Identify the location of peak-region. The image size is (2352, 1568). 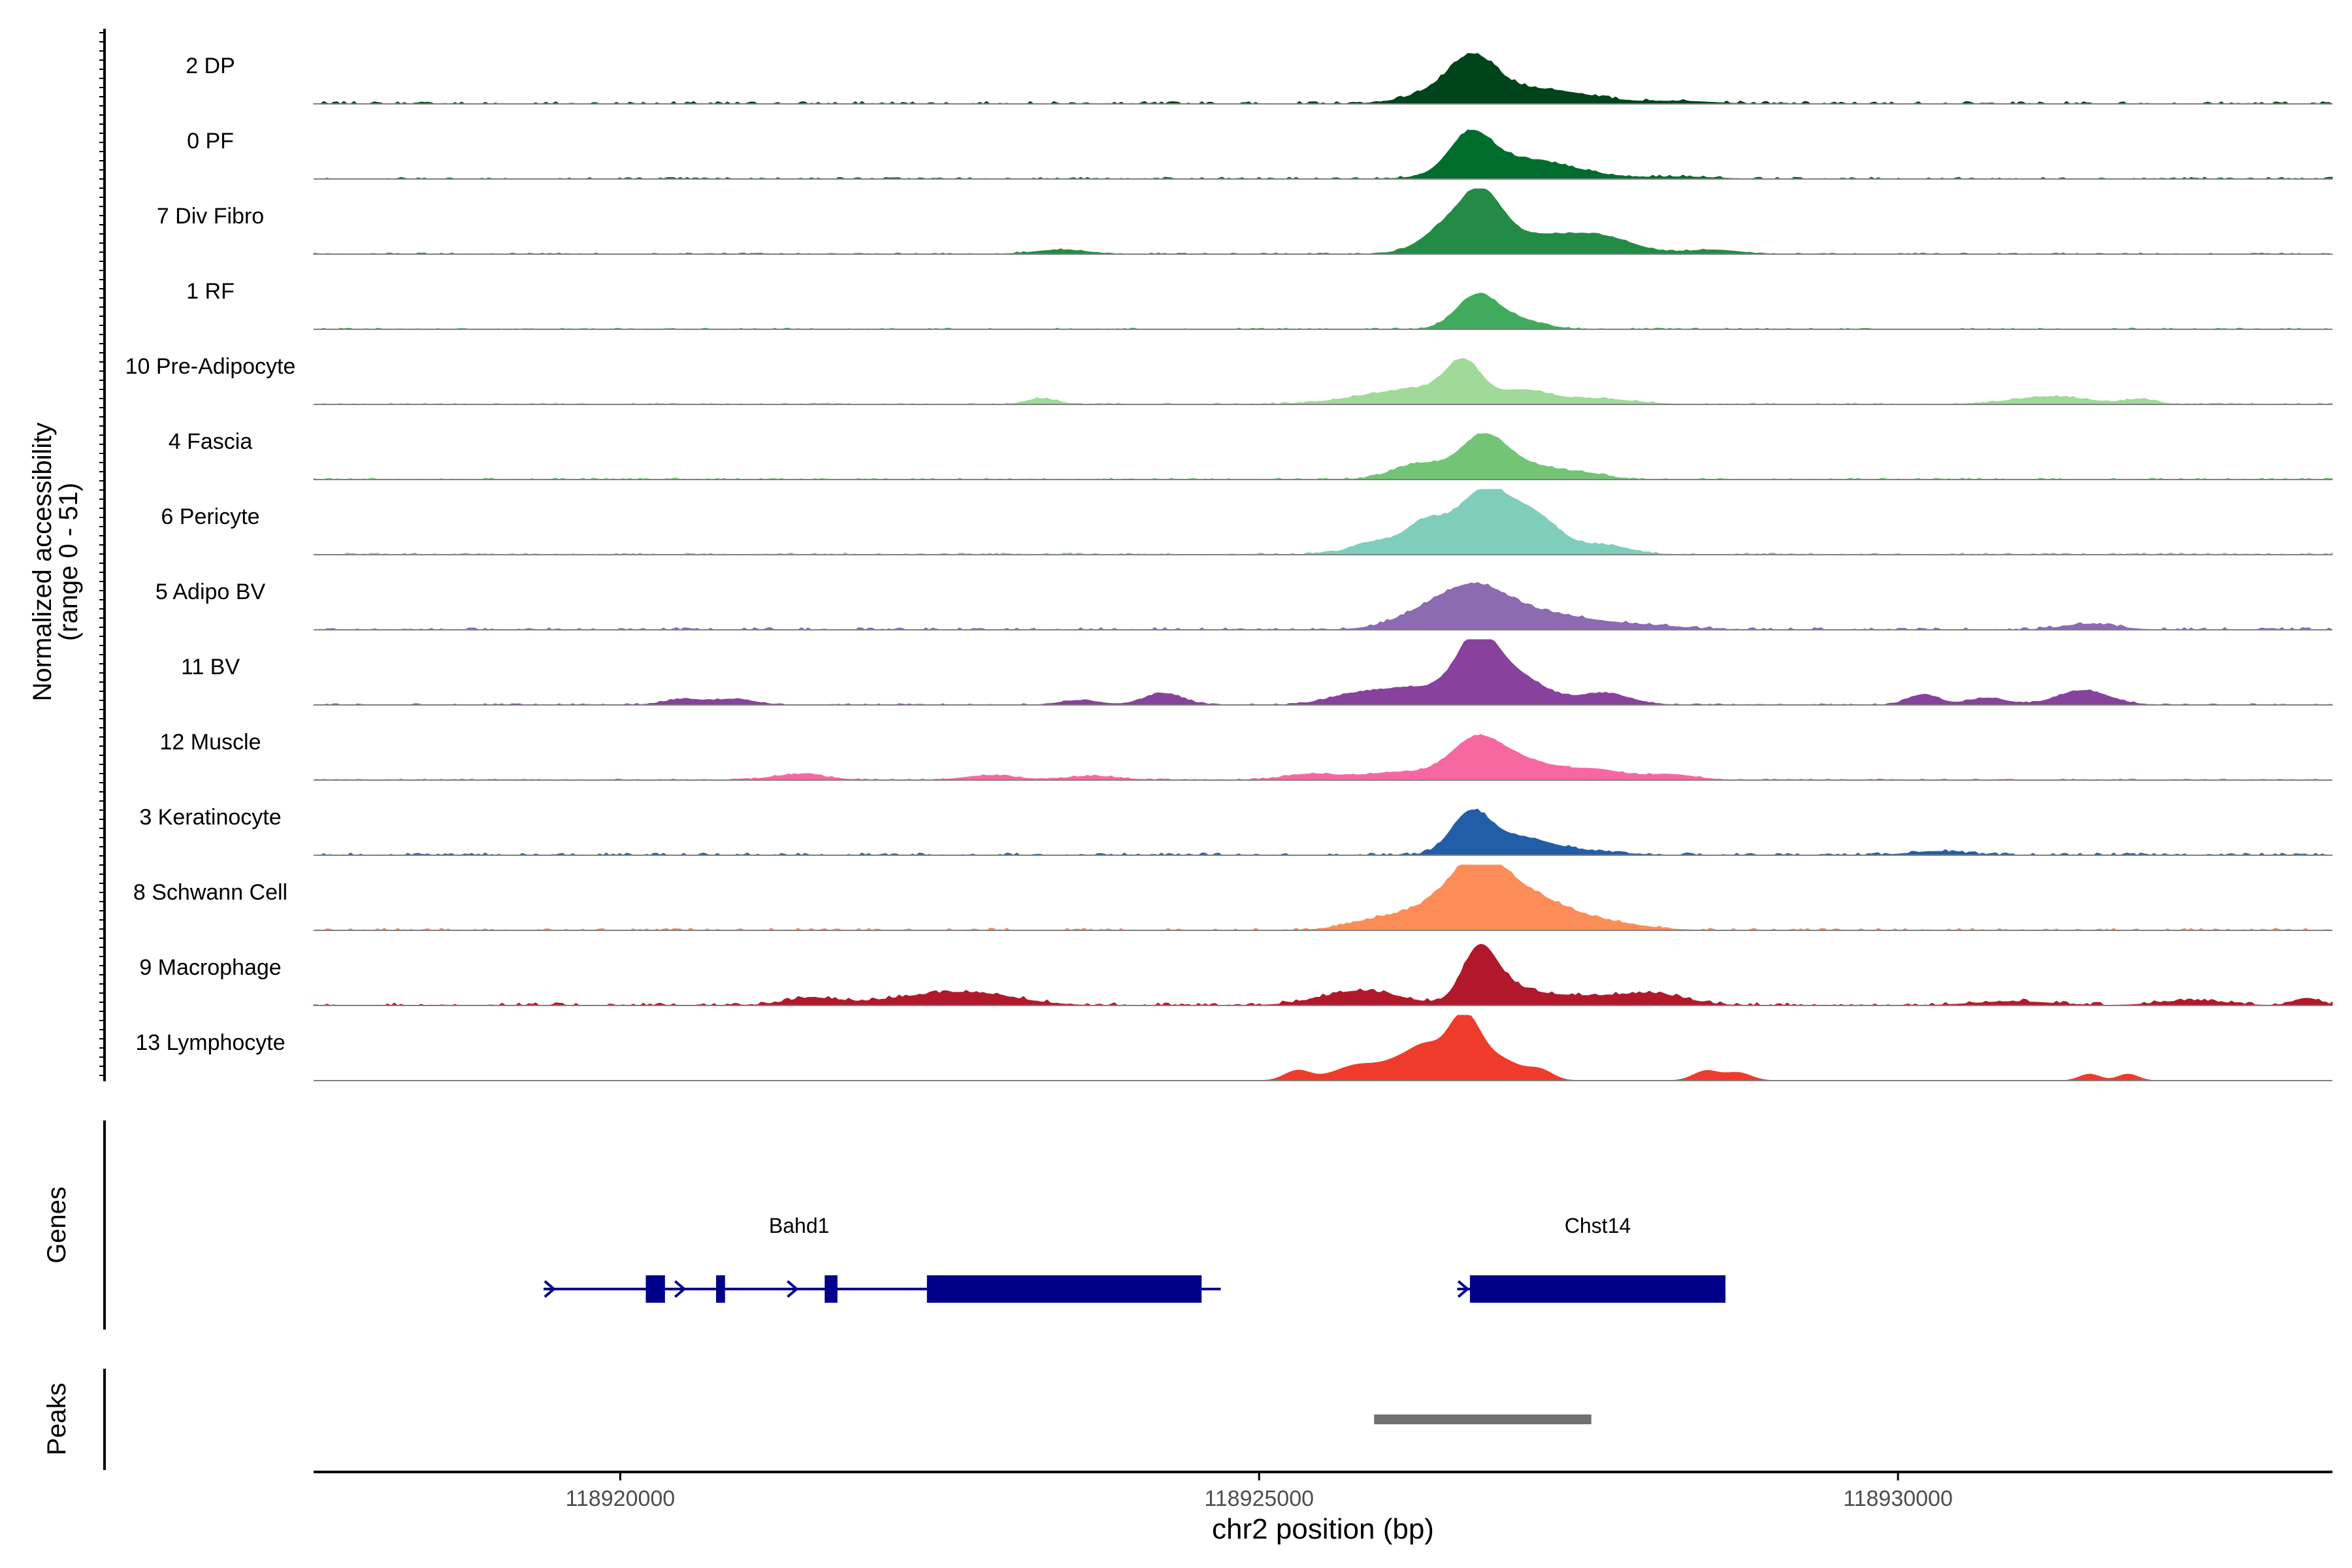
(1483, 1419).